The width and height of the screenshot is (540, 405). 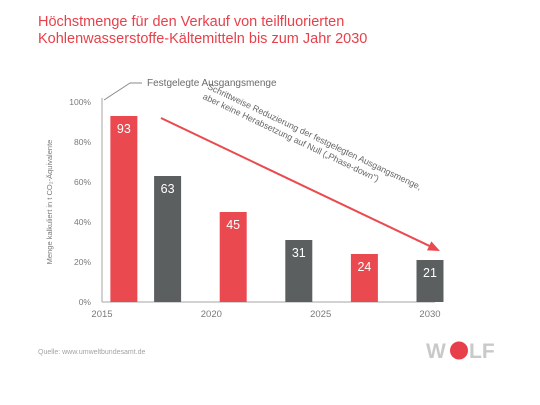 I want to click on x-tick-label: 2015, so click(x=101, y=314).